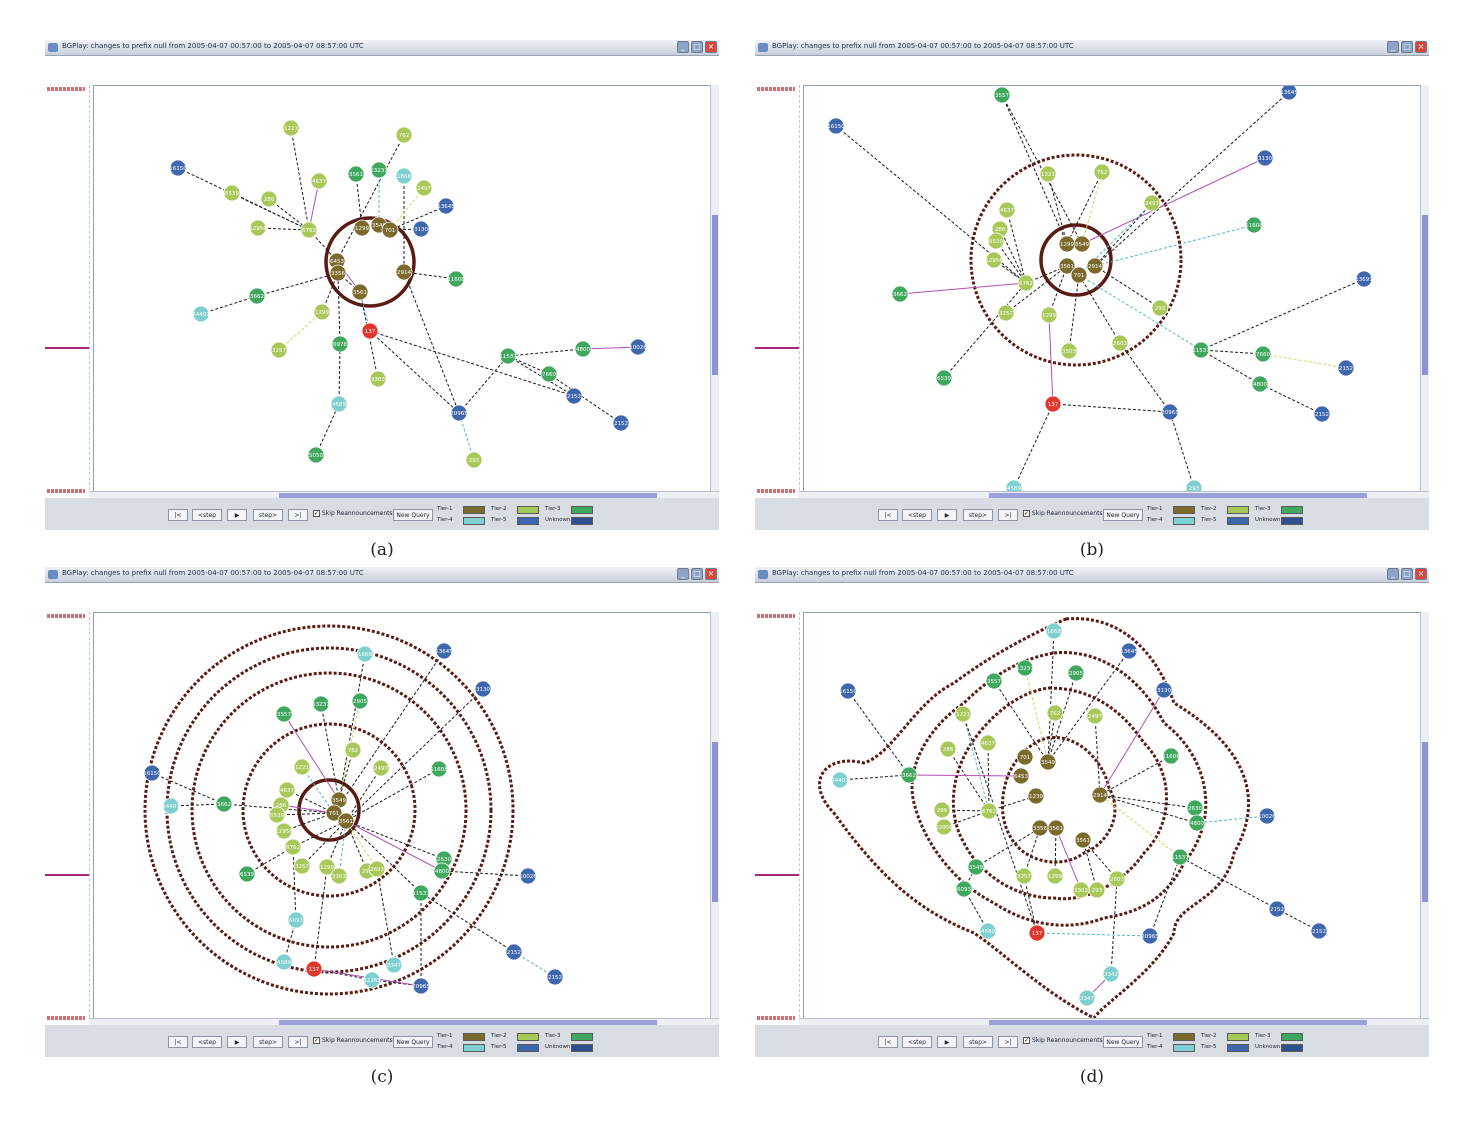  What do you see at coordinates (152, 773) in the screenshot?
I see `as-node: 16150` at bounding box center [152, 773].